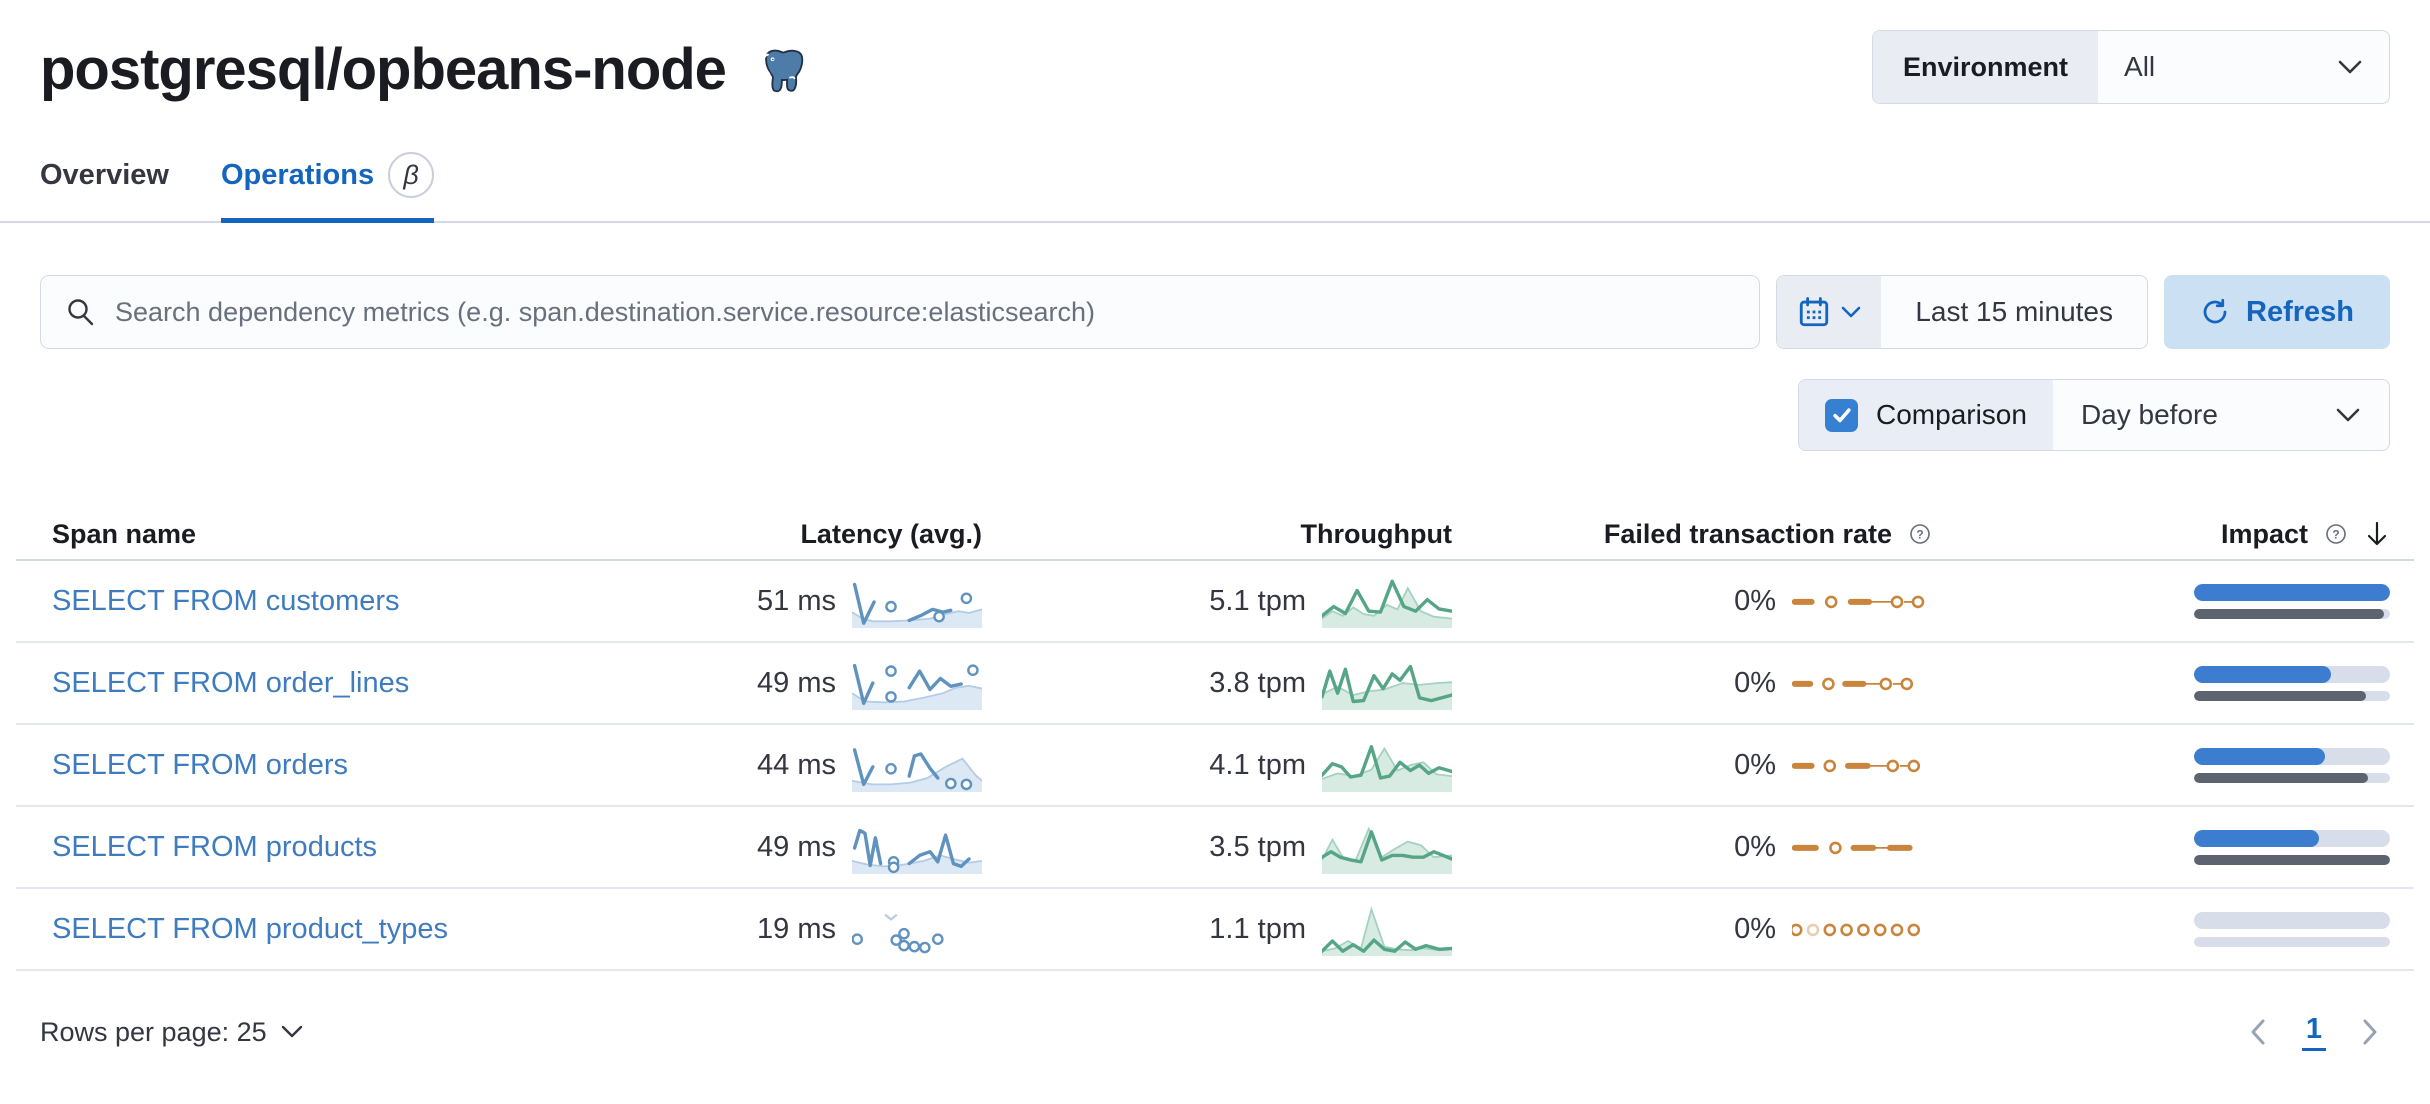 Image resolution: width=2430 pixels, height=1104 pixels. I want to click on next-page-icon, so click(2370, 1032).